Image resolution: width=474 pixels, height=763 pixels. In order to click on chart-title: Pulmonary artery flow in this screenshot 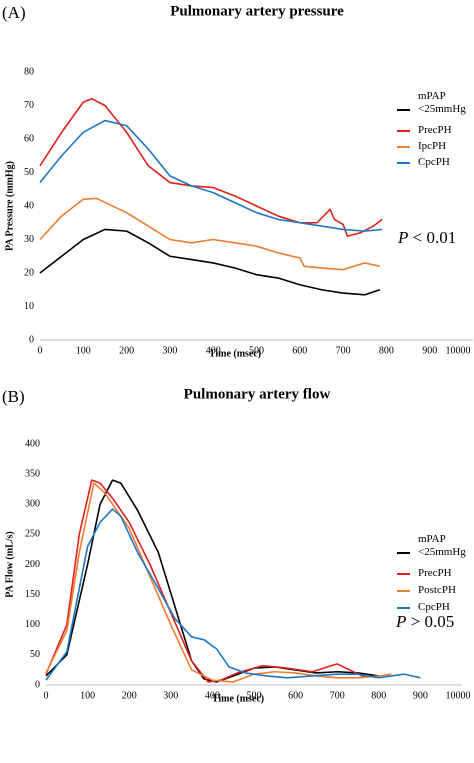, I will do `click(257, 394)`.